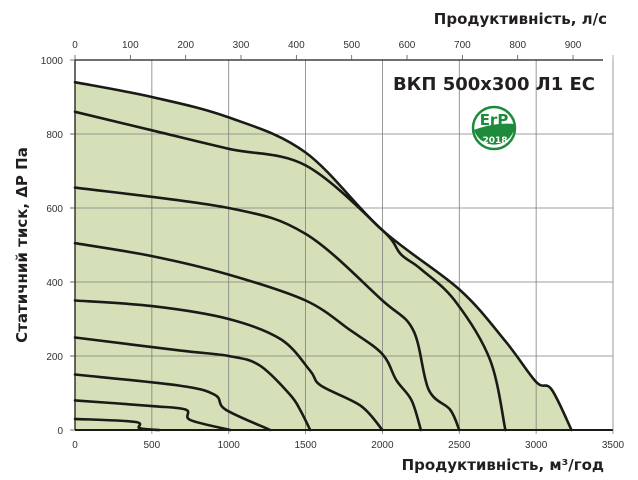 The width and height of the screenshot is (638, 480). Describe the element at coordinates (52, 61) in the screenshot. I see `y-tick-label: 1000` at that location.